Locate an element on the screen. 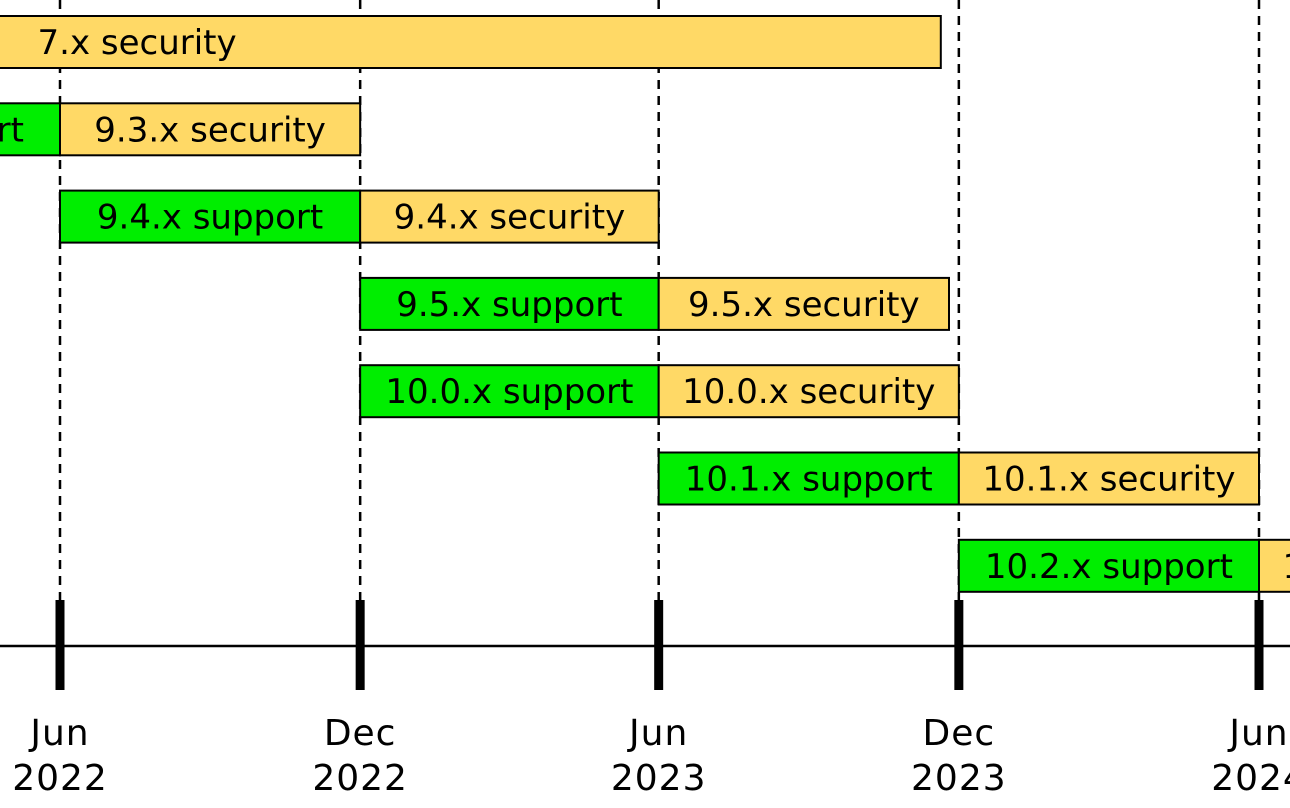 This screenshot has width=1290, height=808. bar-9-5-x-support-rect is located at coordinates (509, 303).